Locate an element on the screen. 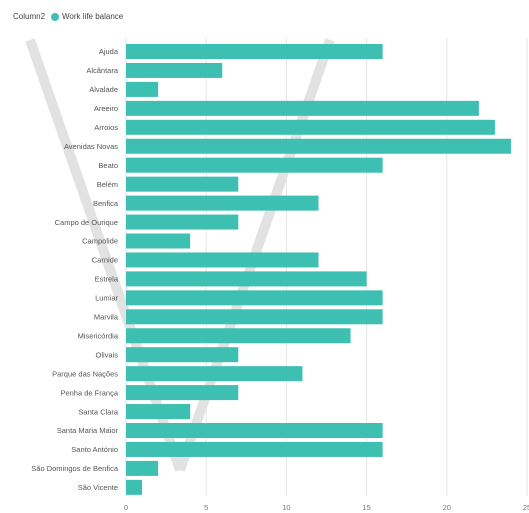 The width and height of the screenshot is (529, 513). x-tick-label: 5 is located at coordinates (206, 507).